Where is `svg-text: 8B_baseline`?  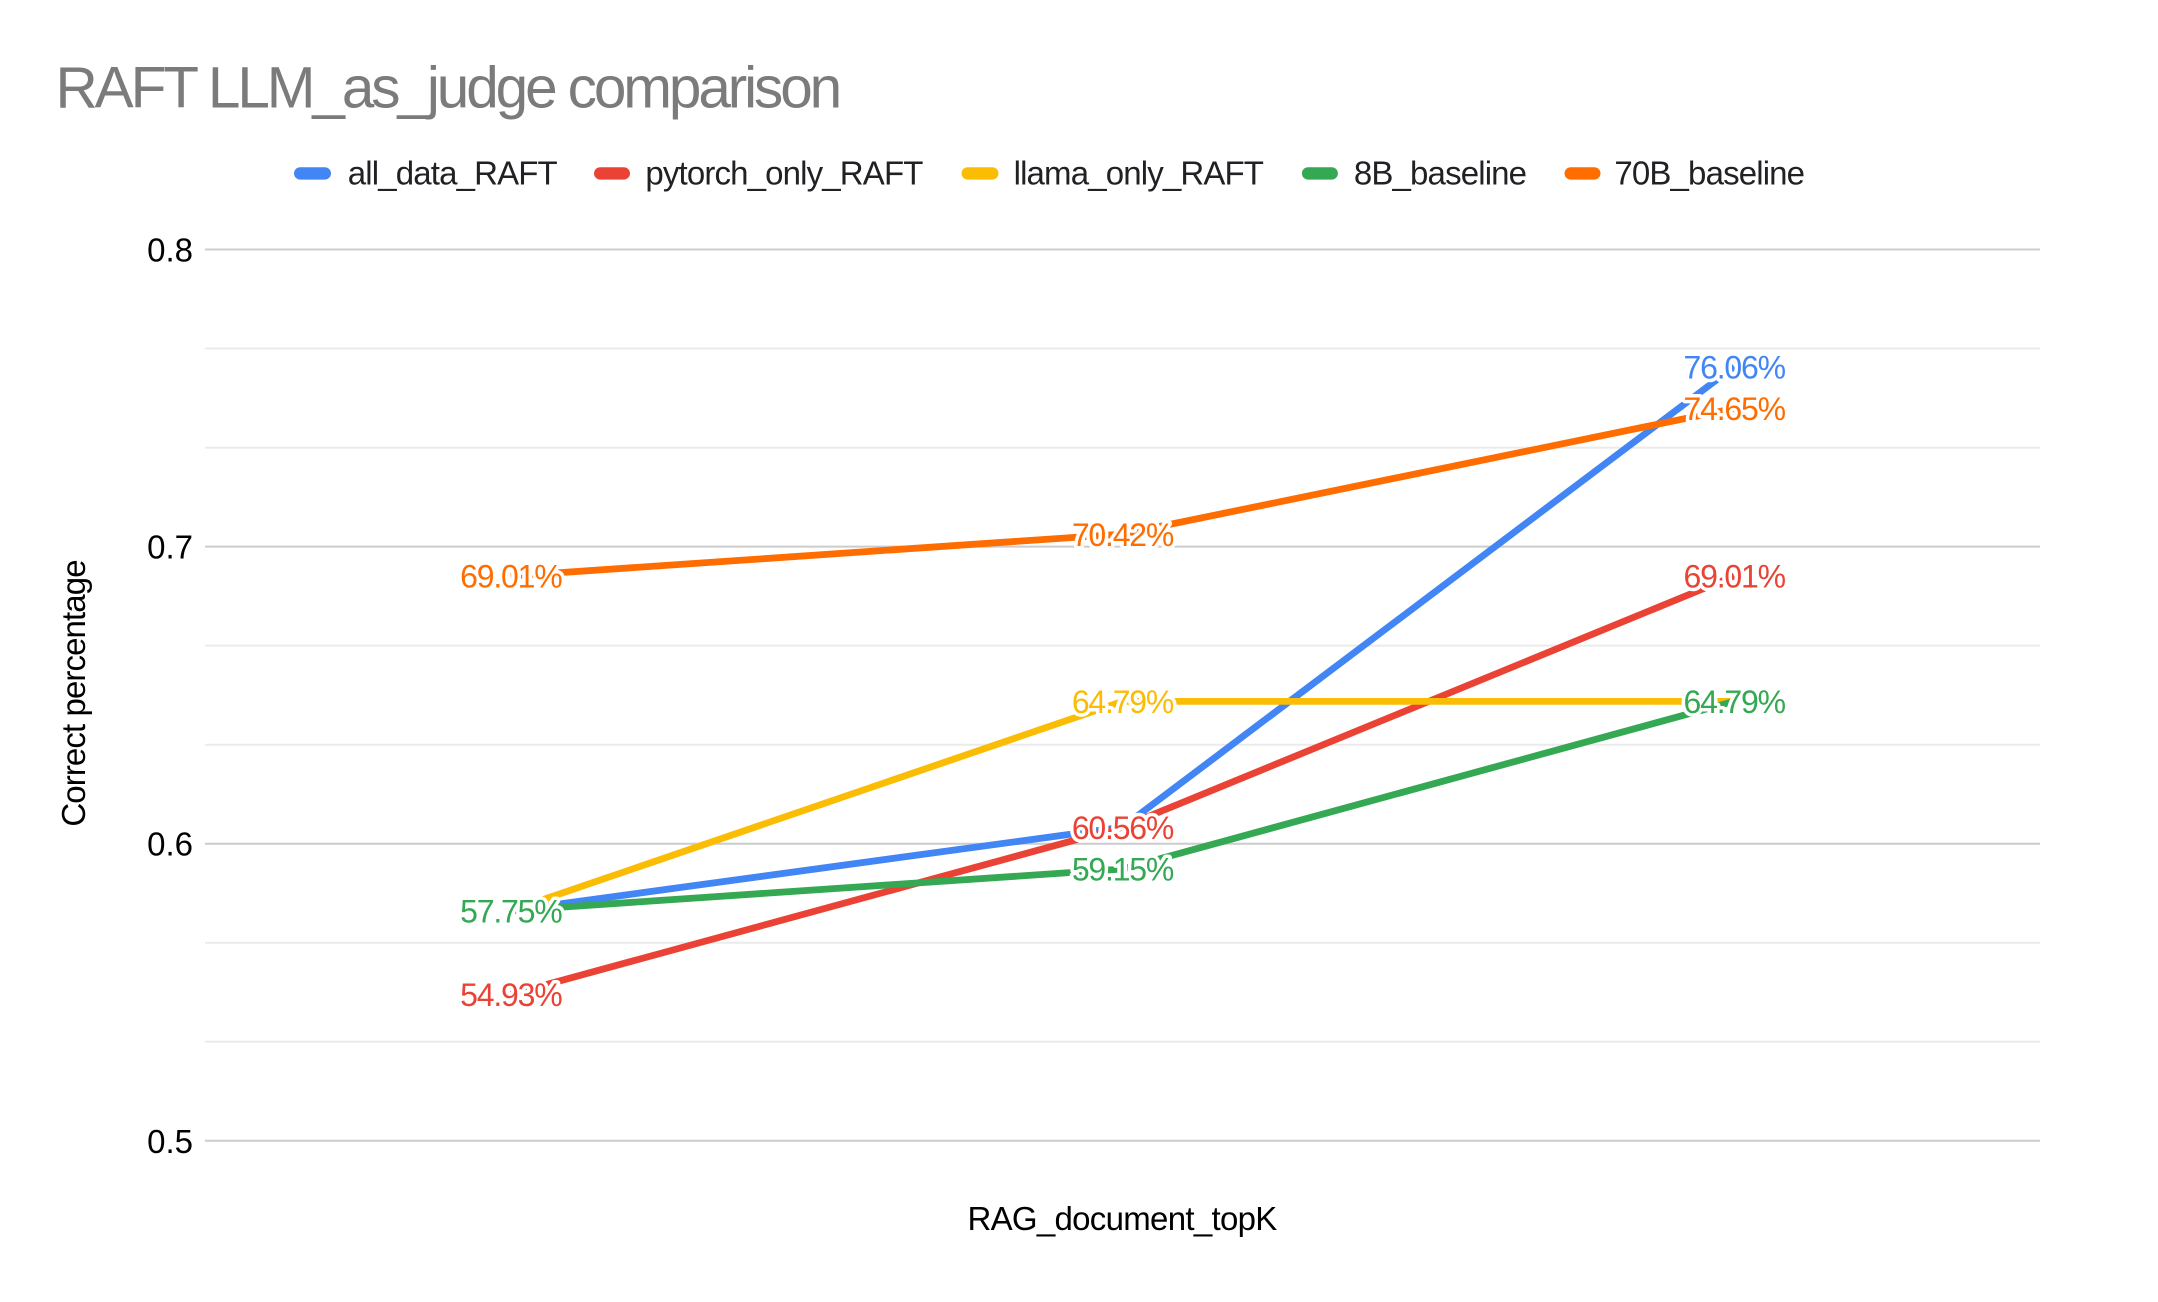
svg-text: 8B_baseline is located at coordinates (1440, 173).